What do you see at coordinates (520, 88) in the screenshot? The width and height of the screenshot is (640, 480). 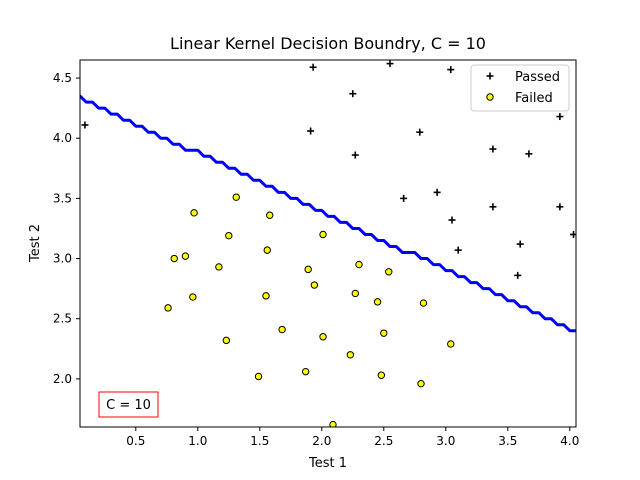 I see `legend: Passed Failed` at bounding box center [520, 88].